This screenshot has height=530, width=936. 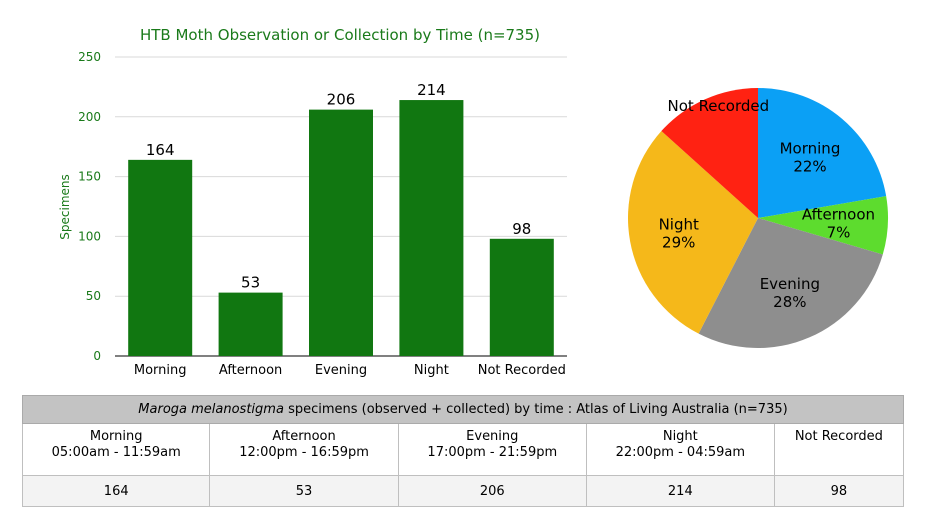 I want to click on column-range: 22:00pm - 04:59am, so click(x=680, y=452).